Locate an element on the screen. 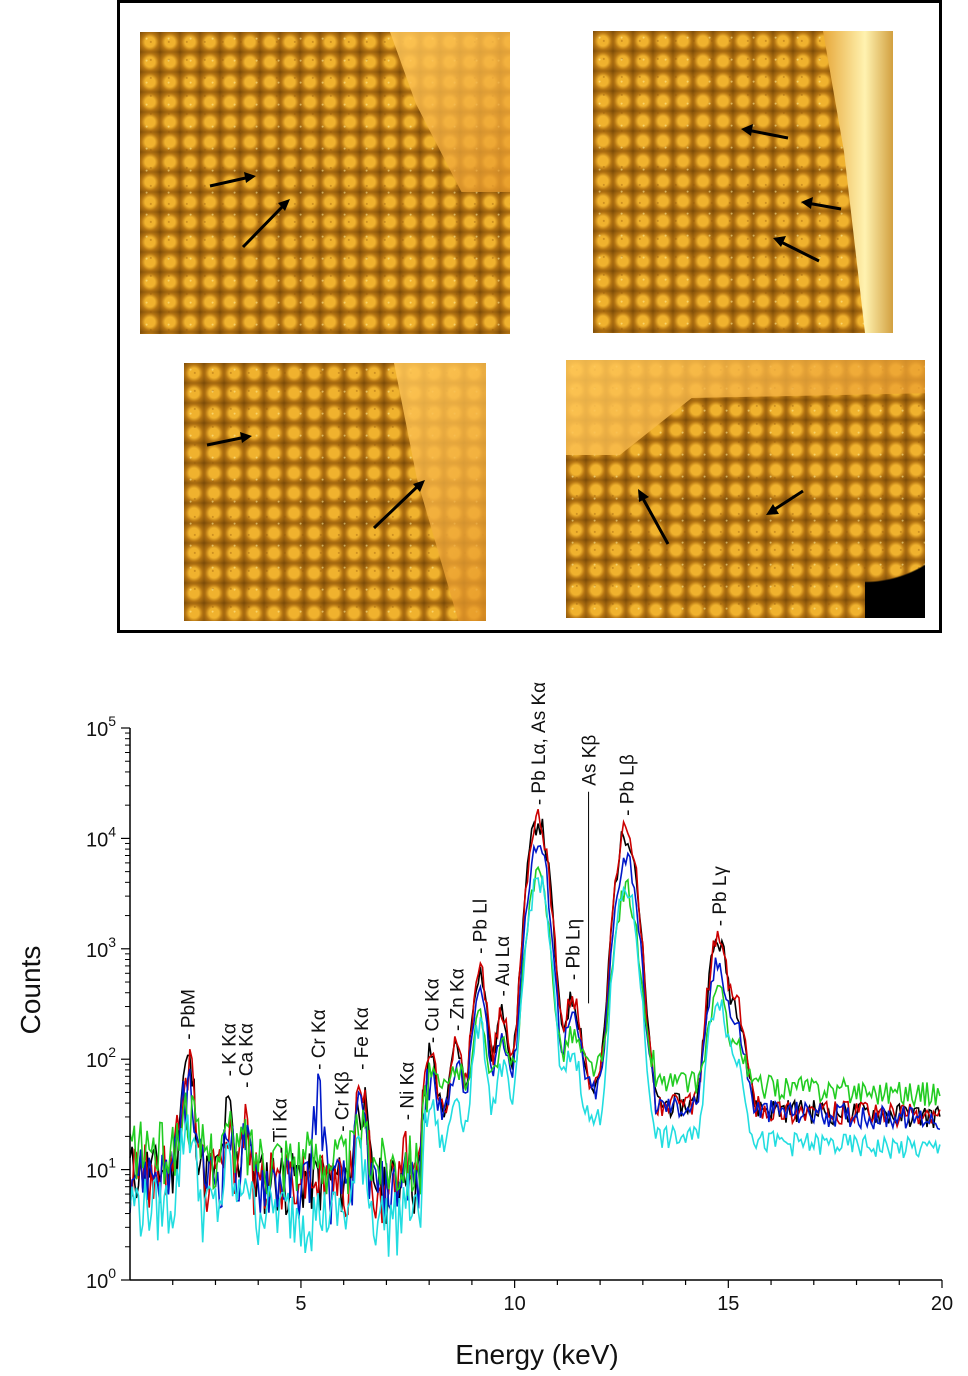  x-tick-label: 20 is located at coordinates (942, 1304).